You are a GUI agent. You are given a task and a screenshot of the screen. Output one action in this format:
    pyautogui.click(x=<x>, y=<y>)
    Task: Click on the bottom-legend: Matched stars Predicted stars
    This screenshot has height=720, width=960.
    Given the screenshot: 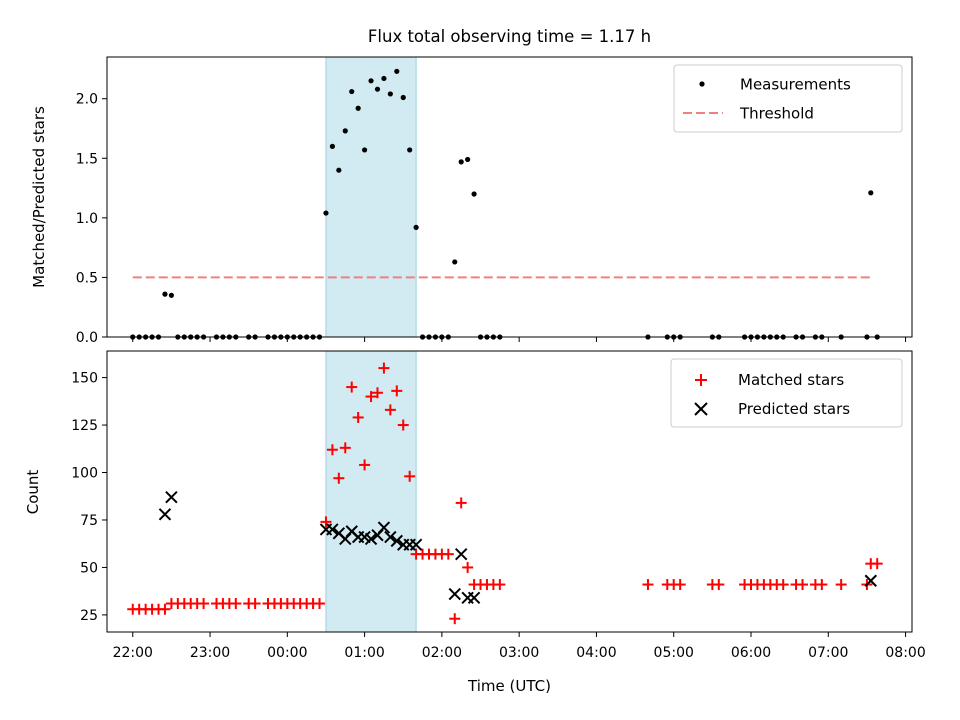 What is the action you would take?
    pyautogui.click(x=786, y=393)
    